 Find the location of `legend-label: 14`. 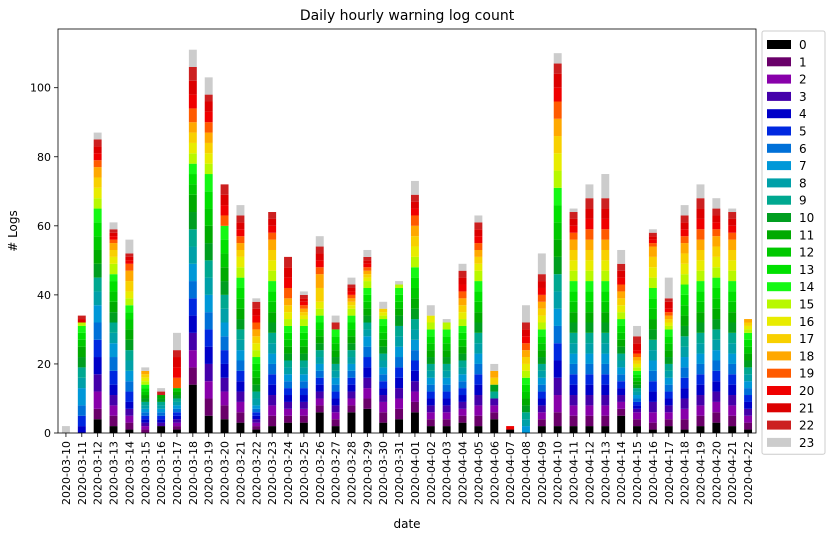

legend-label: 14 is located at coordinates (806, 287).